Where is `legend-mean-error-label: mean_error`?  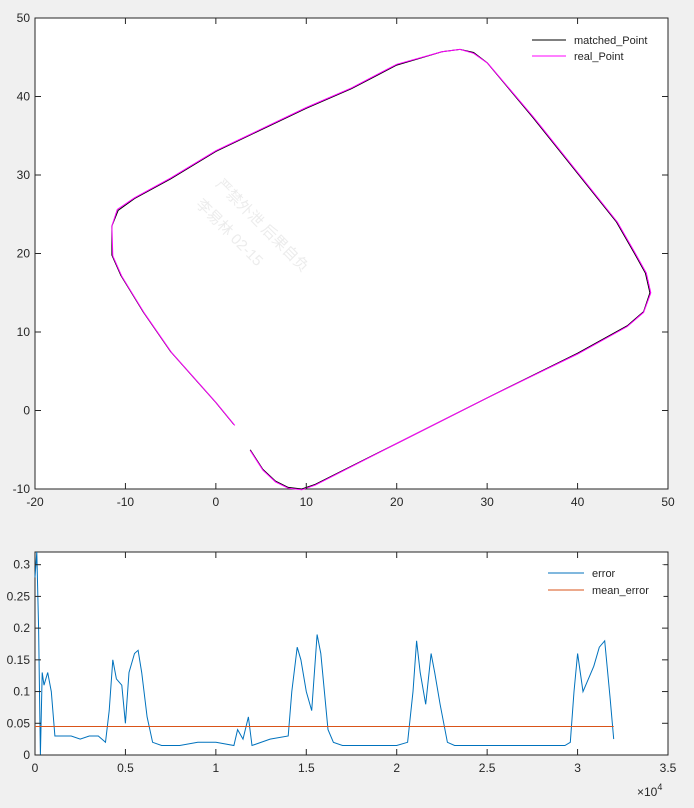
legend-mean-error-label: mean_error is located at coordinates (620, 591).